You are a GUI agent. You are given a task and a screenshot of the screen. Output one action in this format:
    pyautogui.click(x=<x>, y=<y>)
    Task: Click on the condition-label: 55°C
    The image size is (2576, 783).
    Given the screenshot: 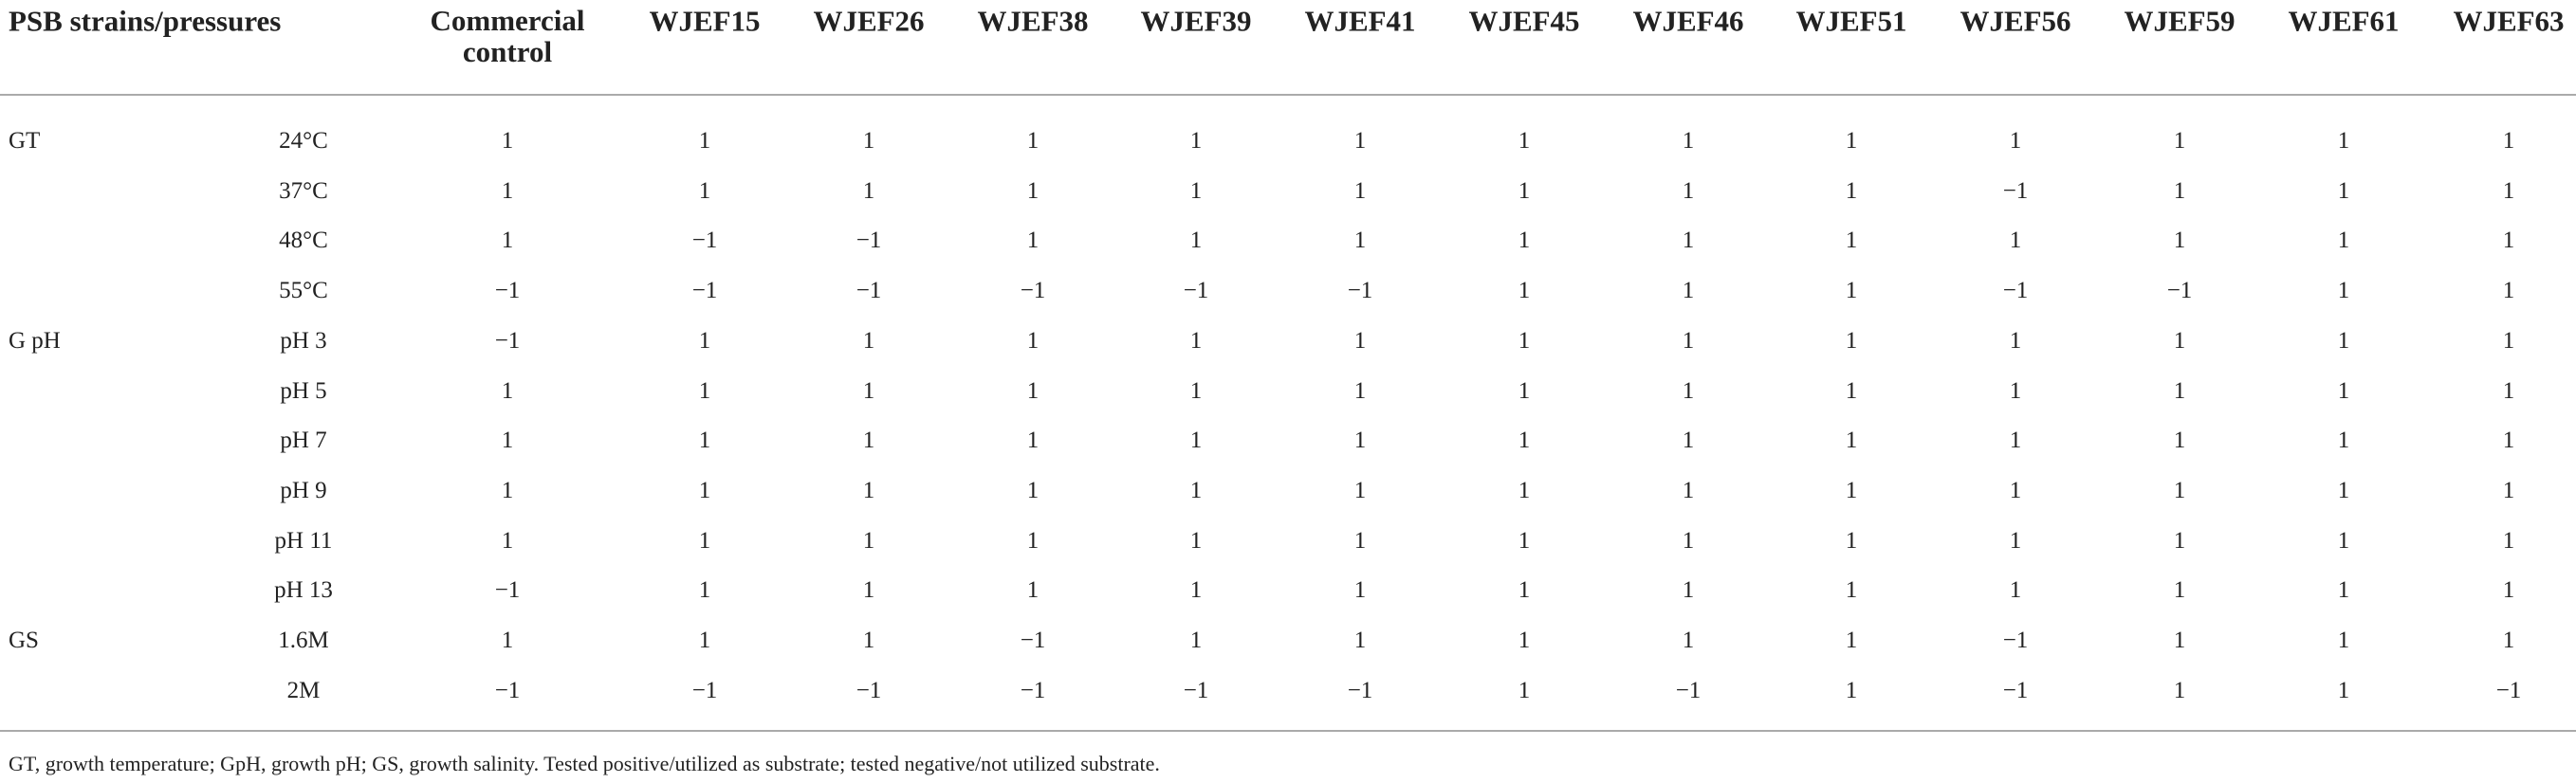 What is the action you would take?
    pyautogui.click(x=303, y=291)
    